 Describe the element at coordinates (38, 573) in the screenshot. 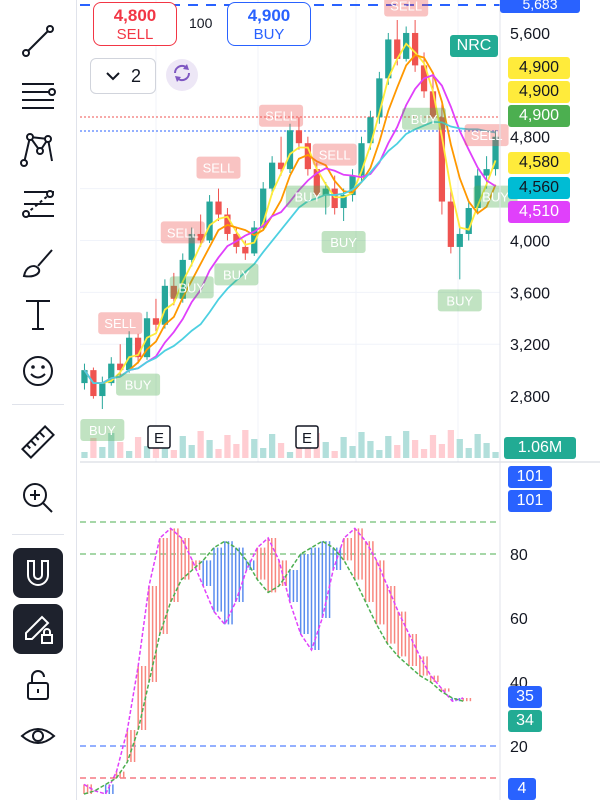

I see `magnet-icon` at that location.